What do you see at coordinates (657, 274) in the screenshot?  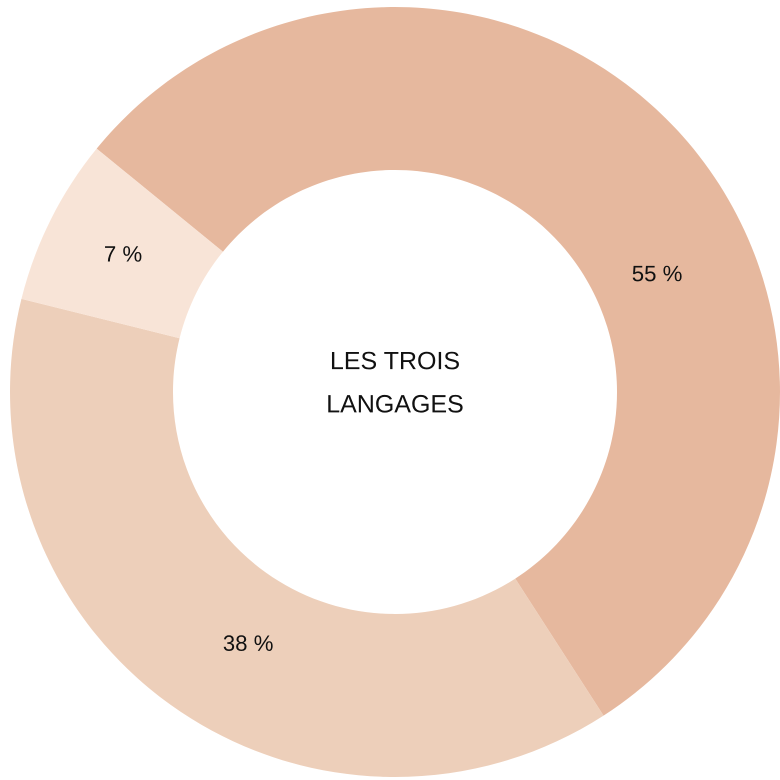 I see `data-label: 55 %` at bounding box center [657, 274].